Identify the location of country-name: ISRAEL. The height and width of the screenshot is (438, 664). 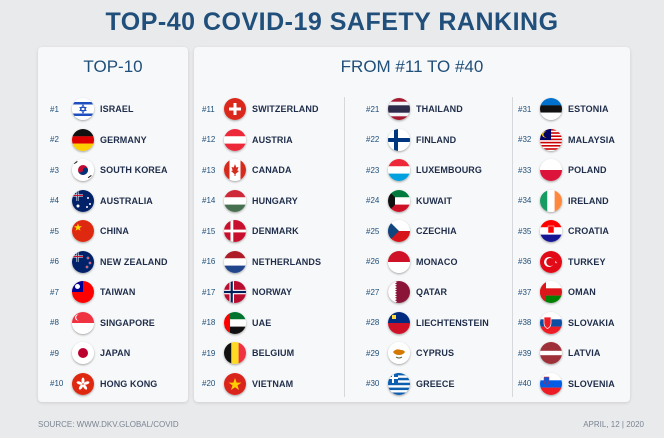
(117, 109).